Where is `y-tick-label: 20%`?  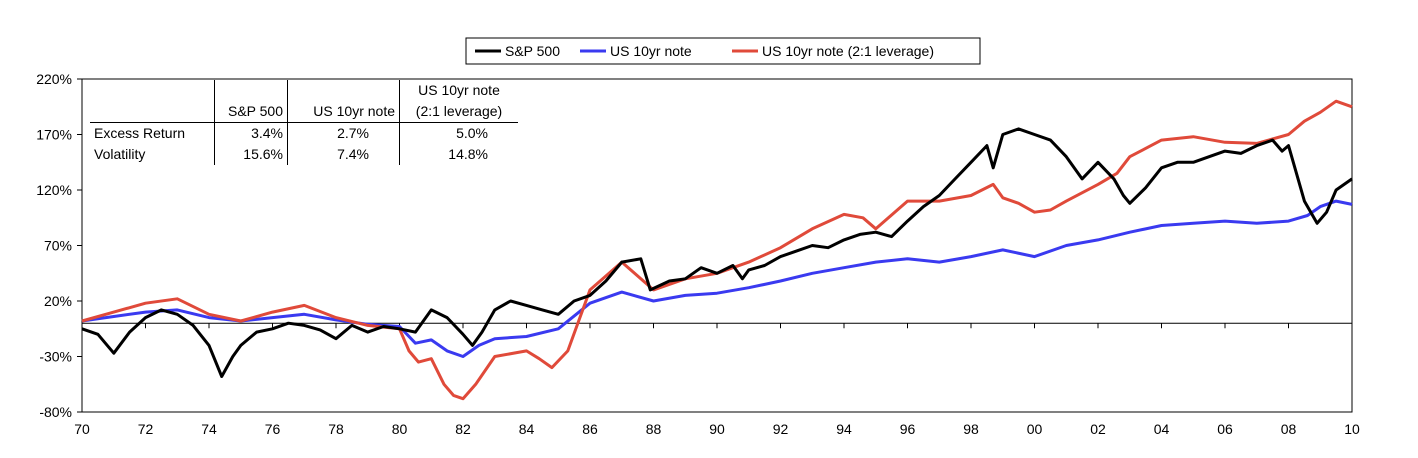
y-tick-label: 20% is located at coordinates (58, 301).